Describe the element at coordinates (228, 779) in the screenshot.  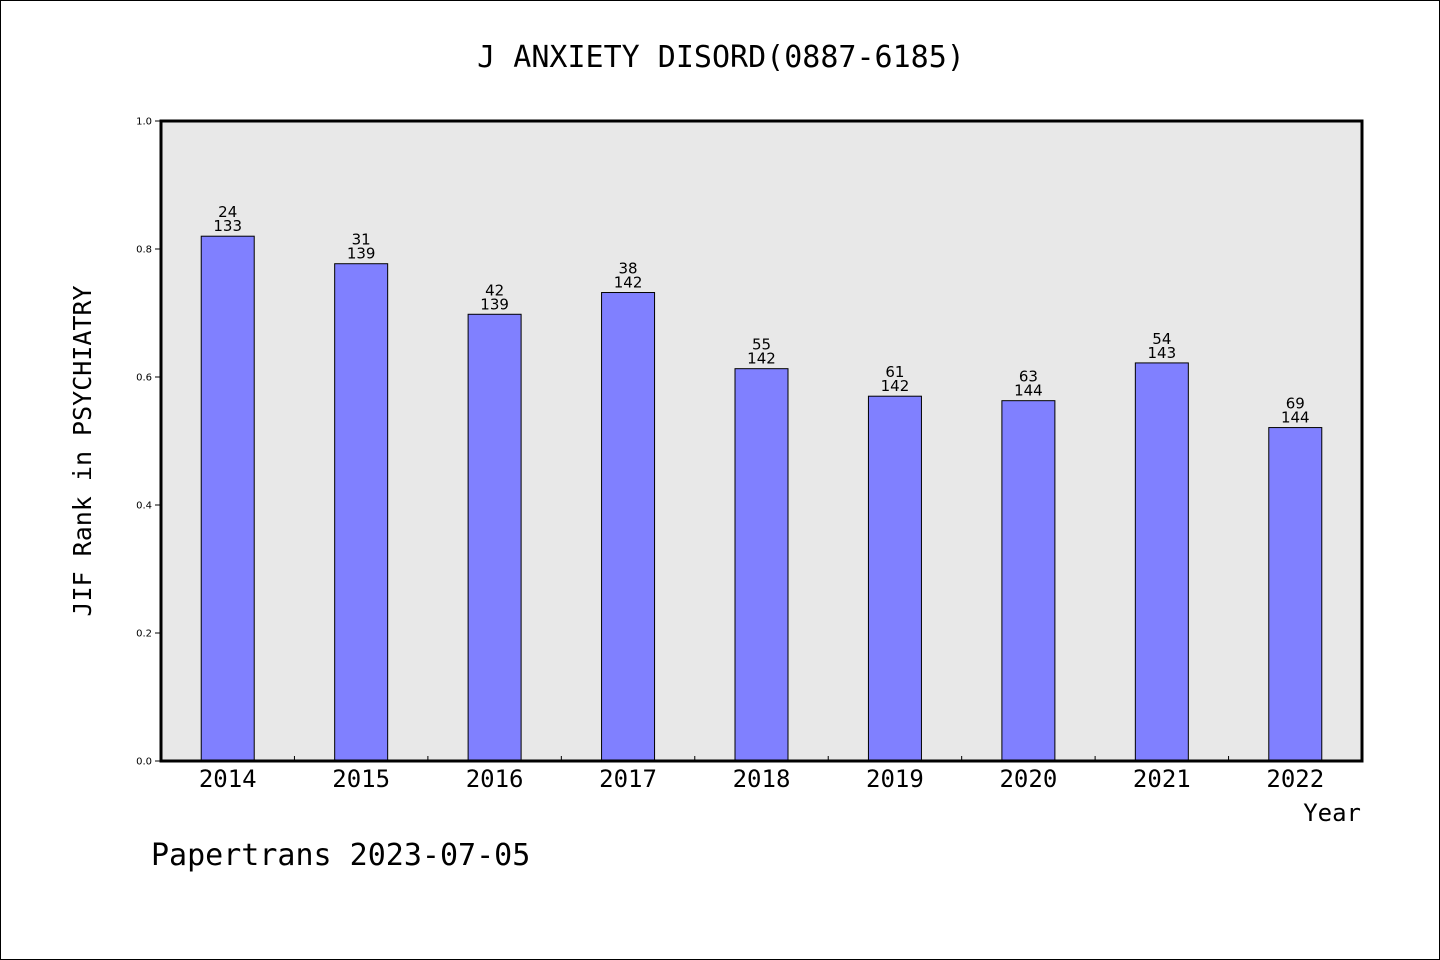
I see `x-tick-label: 2014` at that location.